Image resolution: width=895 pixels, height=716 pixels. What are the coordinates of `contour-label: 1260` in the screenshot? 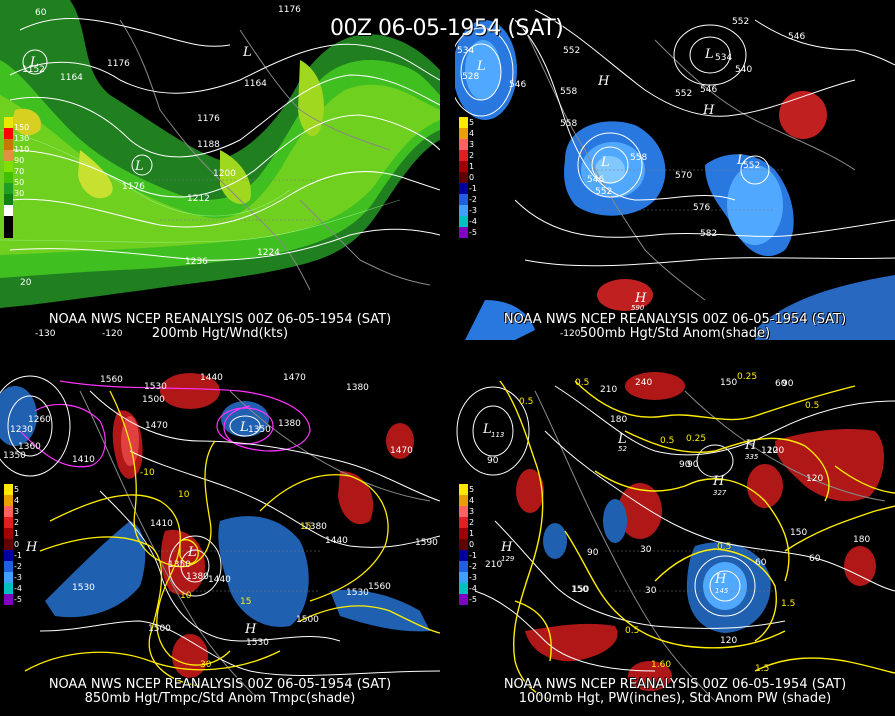 It's located at (39, 420).